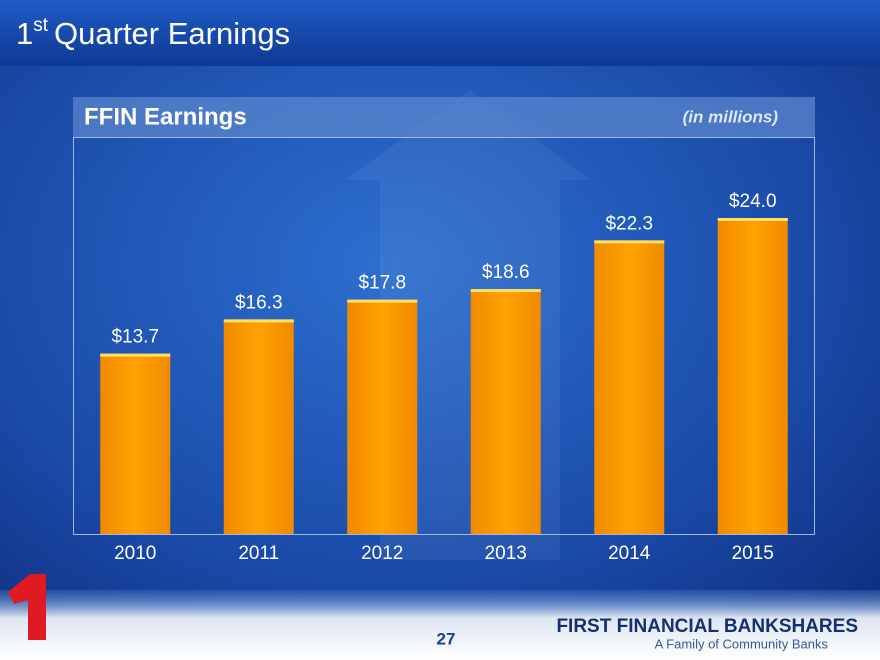  What do you see at coordinates (446, 638) in the screenshot?
I see `page-number: 27` at bounding box center [446, 638].